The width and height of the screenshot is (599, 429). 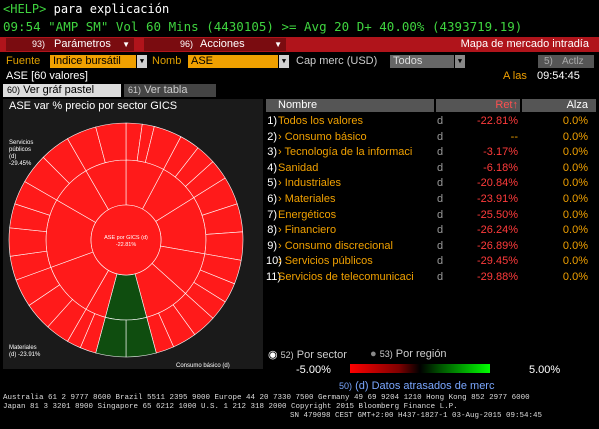 What do you see at coordinates (135, 90) in the screenshot?
I see `tab-table-key: 61)` at bounding box center [135, 90].